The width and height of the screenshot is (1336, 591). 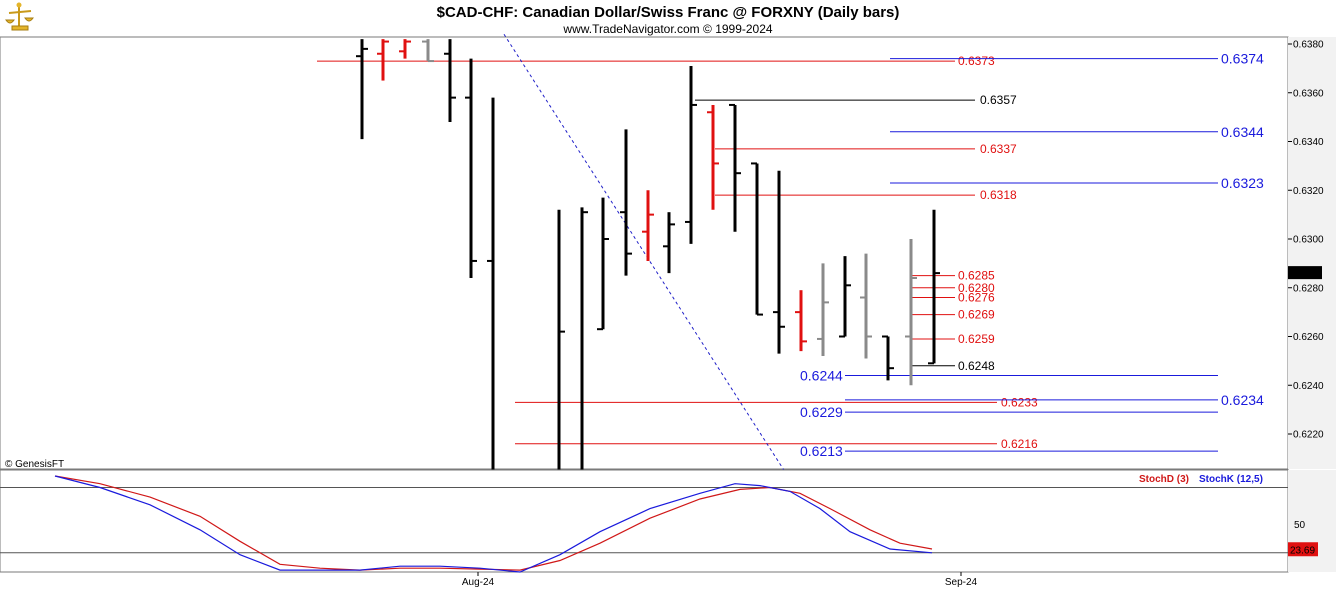 I want to click on level-label: 0.6276, so click(x=976, y=298).